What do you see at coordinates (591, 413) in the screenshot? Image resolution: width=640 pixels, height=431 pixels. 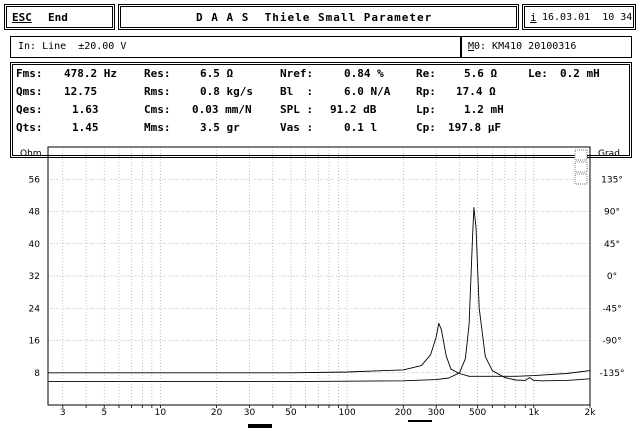 I see `x-tick-label: 2k` at bounding box center [591, 413].